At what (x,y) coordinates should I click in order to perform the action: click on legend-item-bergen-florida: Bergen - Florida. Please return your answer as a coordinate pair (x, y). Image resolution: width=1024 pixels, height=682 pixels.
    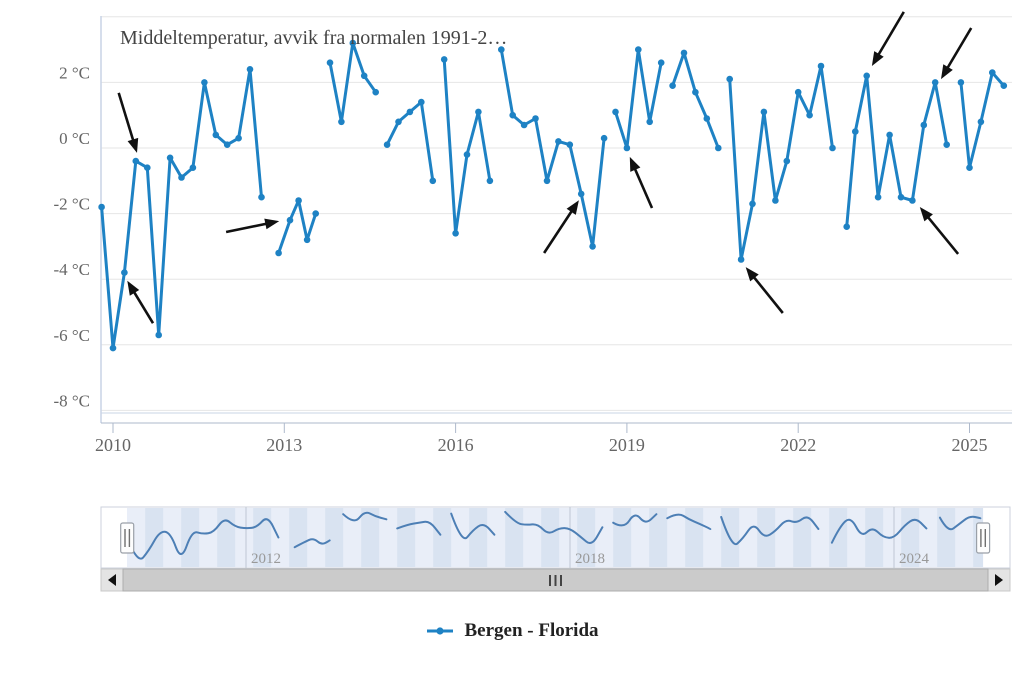
    Looking at the image, I should click on (512, 631).